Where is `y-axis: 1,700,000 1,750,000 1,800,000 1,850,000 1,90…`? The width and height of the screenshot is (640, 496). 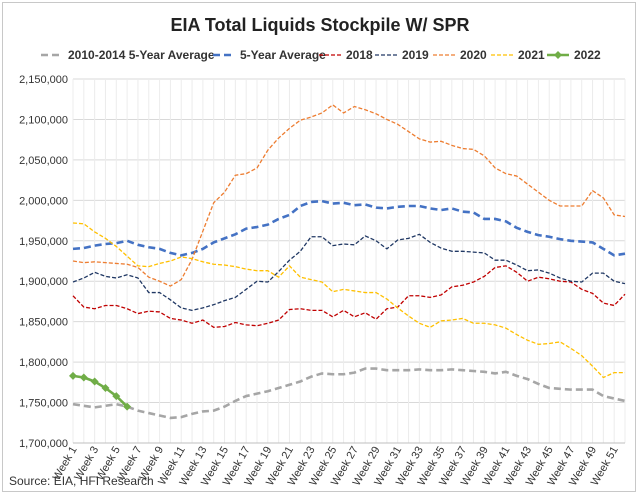
y-axis: 1,700,000 1,750,000 1,800,000 1,850,000 1,90… is located at coordinates (43, 262).